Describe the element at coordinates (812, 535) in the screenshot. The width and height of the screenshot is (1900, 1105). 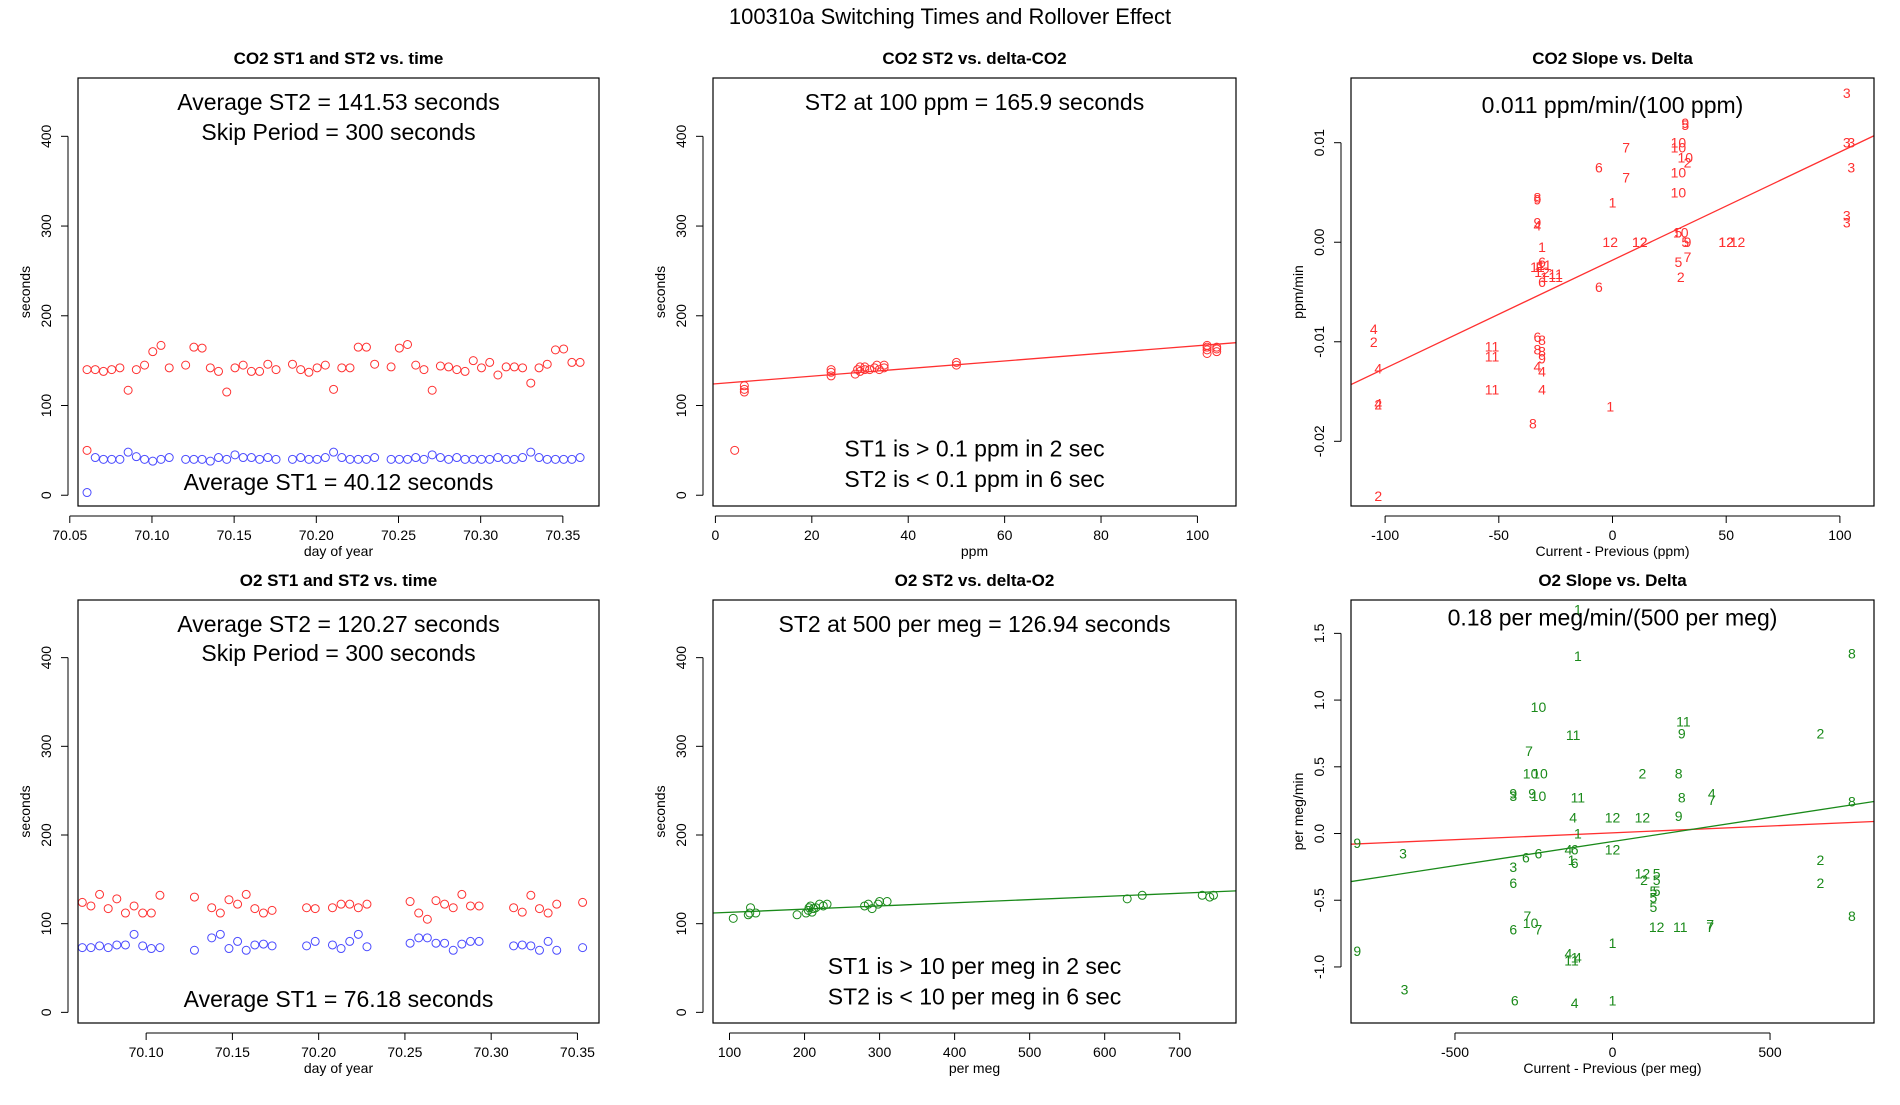
I see `x-tick-label: 20` at that location.